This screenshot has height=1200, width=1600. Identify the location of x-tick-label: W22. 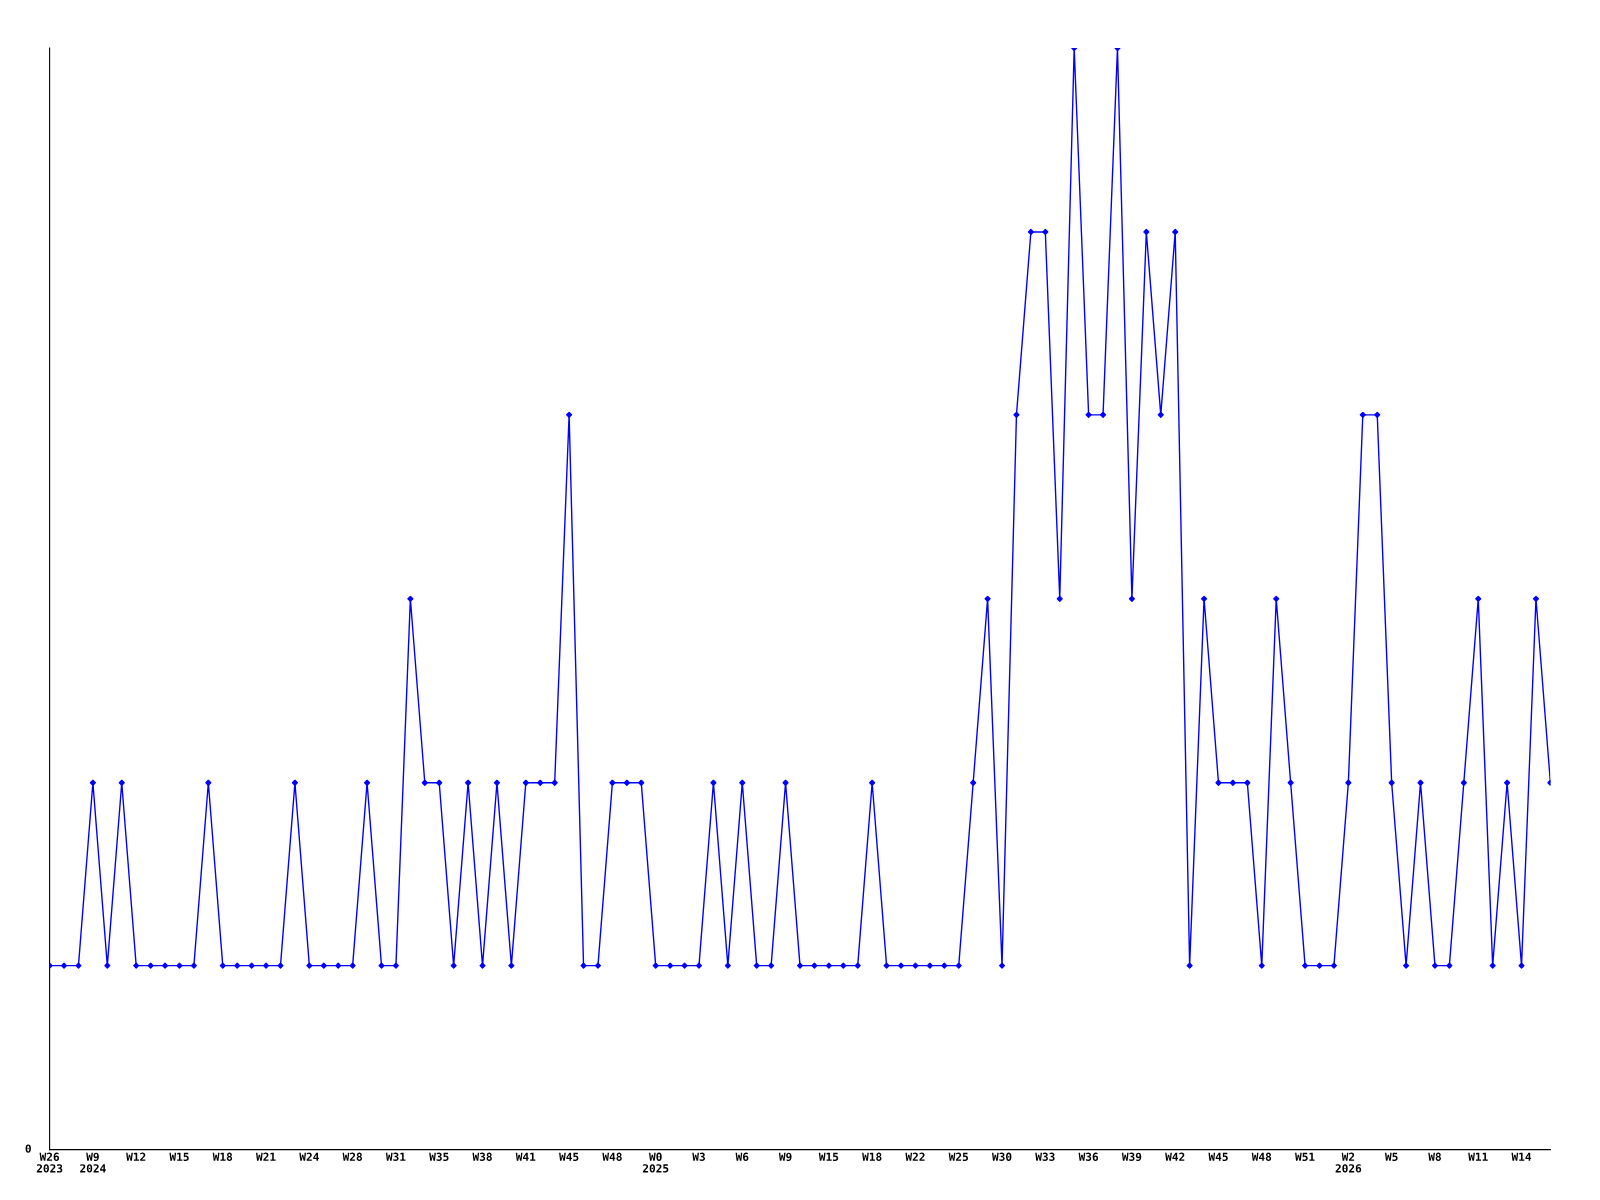
(915, 1156).